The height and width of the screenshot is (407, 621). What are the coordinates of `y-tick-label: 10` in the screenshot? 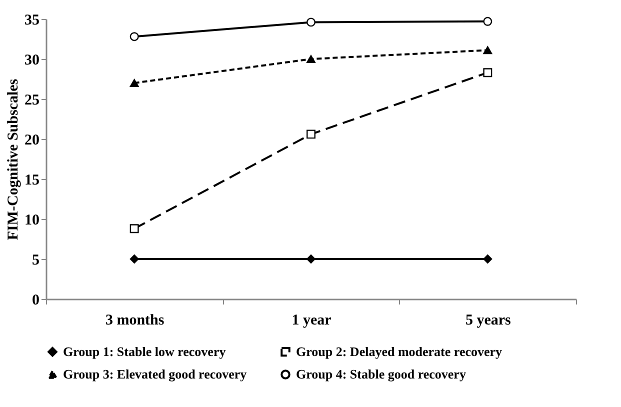 It's located at (32, 220).